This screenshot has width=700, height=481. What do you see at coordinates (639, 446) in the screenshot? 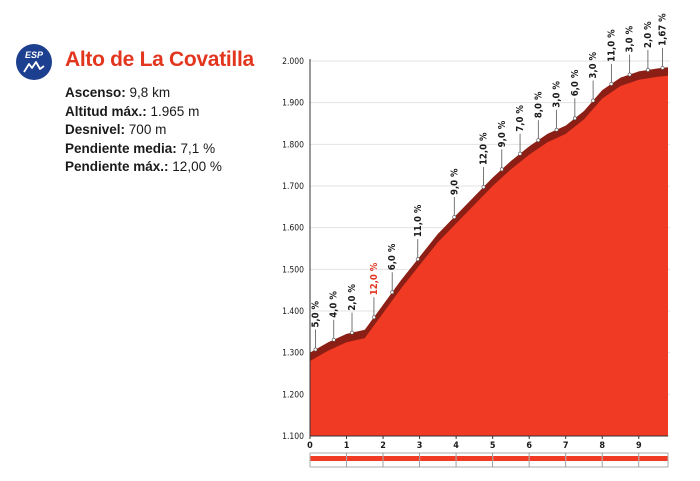
I see `x-tick-label: 9` at bounding box center [639, 446].